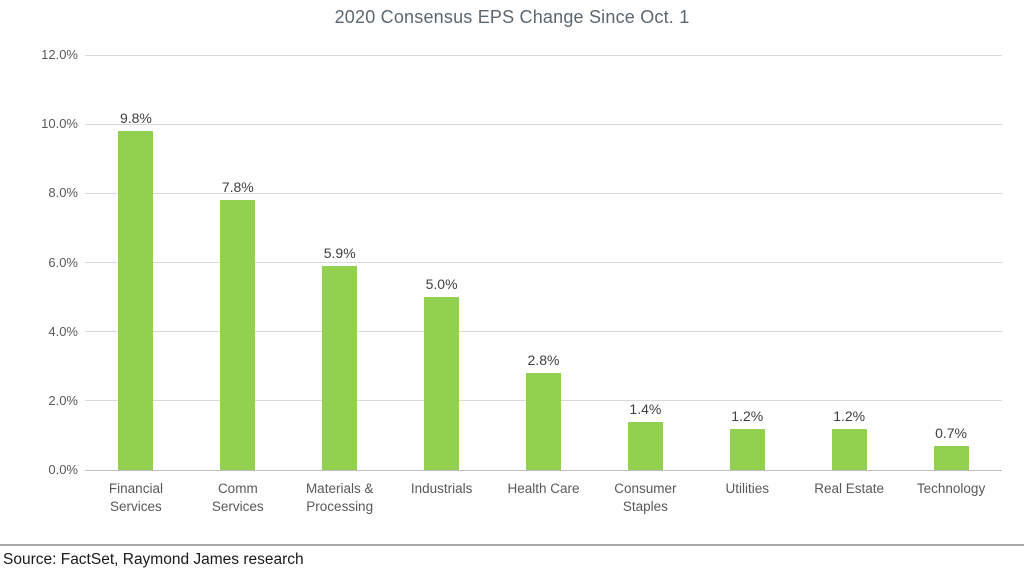 The image size is (1024, 573). Describe the element at coordinates (63, 262) in the screenshot. I see `y-tick-label: 6.0%` at that location.